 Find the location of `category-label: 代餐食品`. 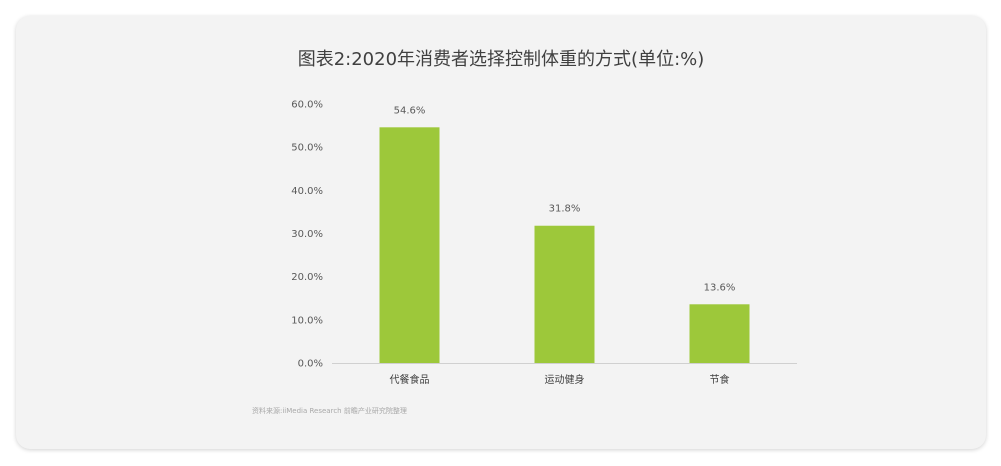

category-label: 代餐食品 is located at coordinates (410, 379).